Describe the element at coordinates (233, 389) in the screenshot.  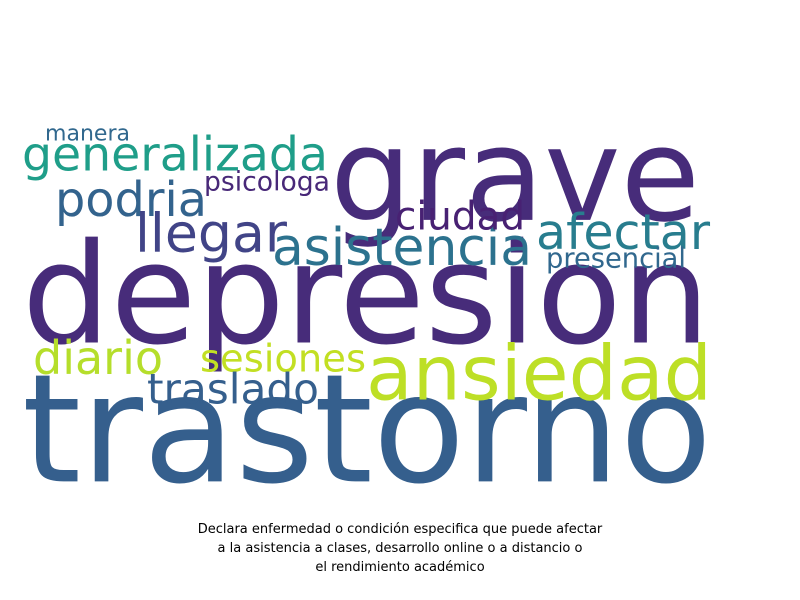
I see `word-traslado: traslado` at that location.